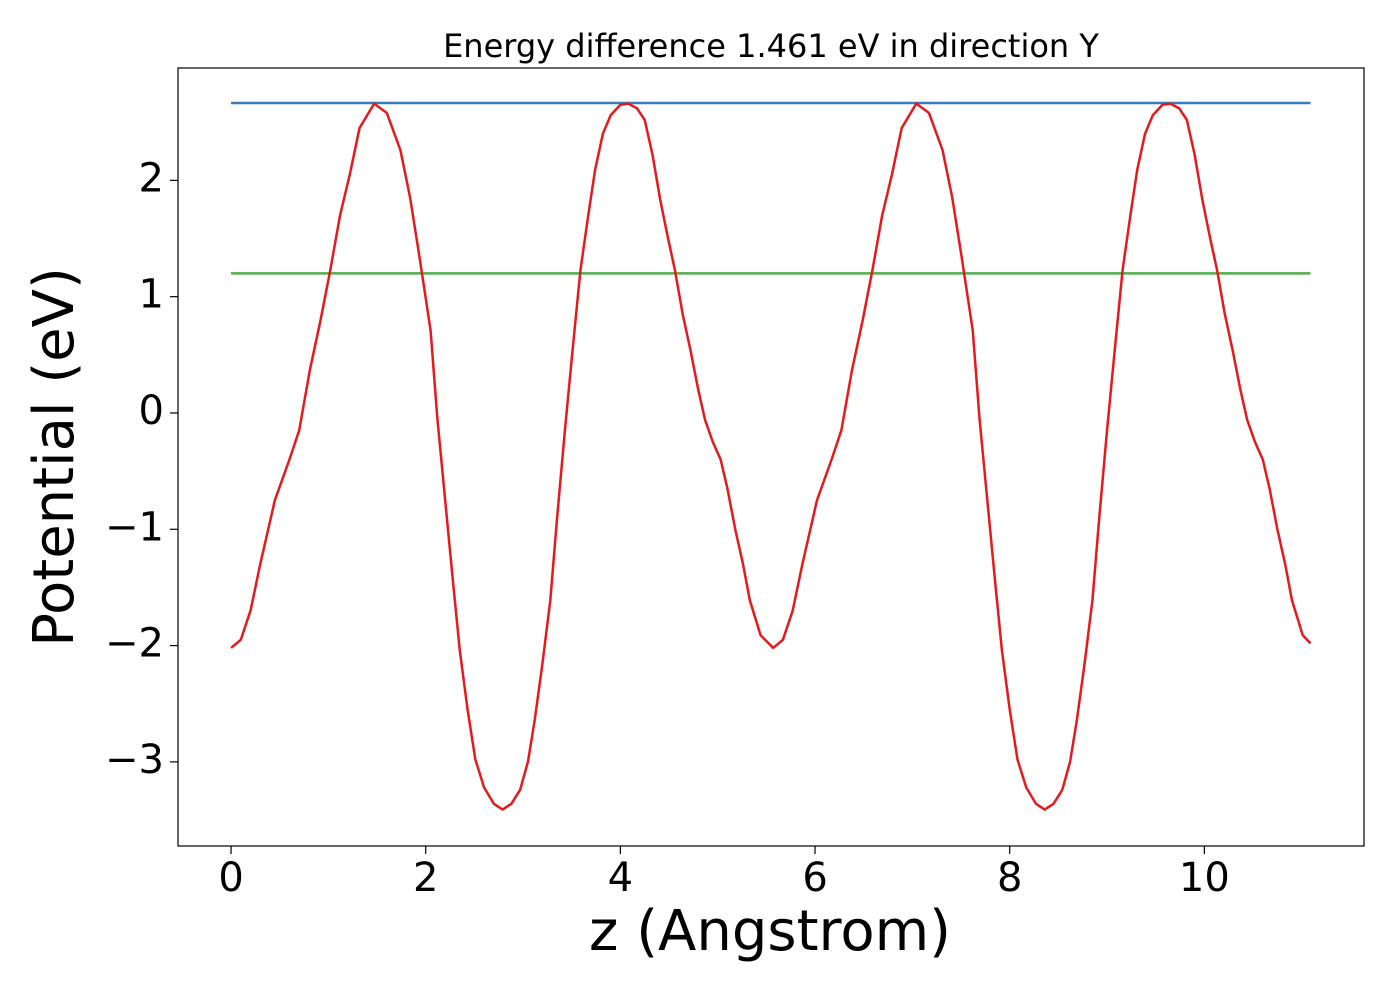 The height and width of the screenshot is (1000, 1400). I want to click on x-axis-label: z (Angstrom), so click(770, 931).